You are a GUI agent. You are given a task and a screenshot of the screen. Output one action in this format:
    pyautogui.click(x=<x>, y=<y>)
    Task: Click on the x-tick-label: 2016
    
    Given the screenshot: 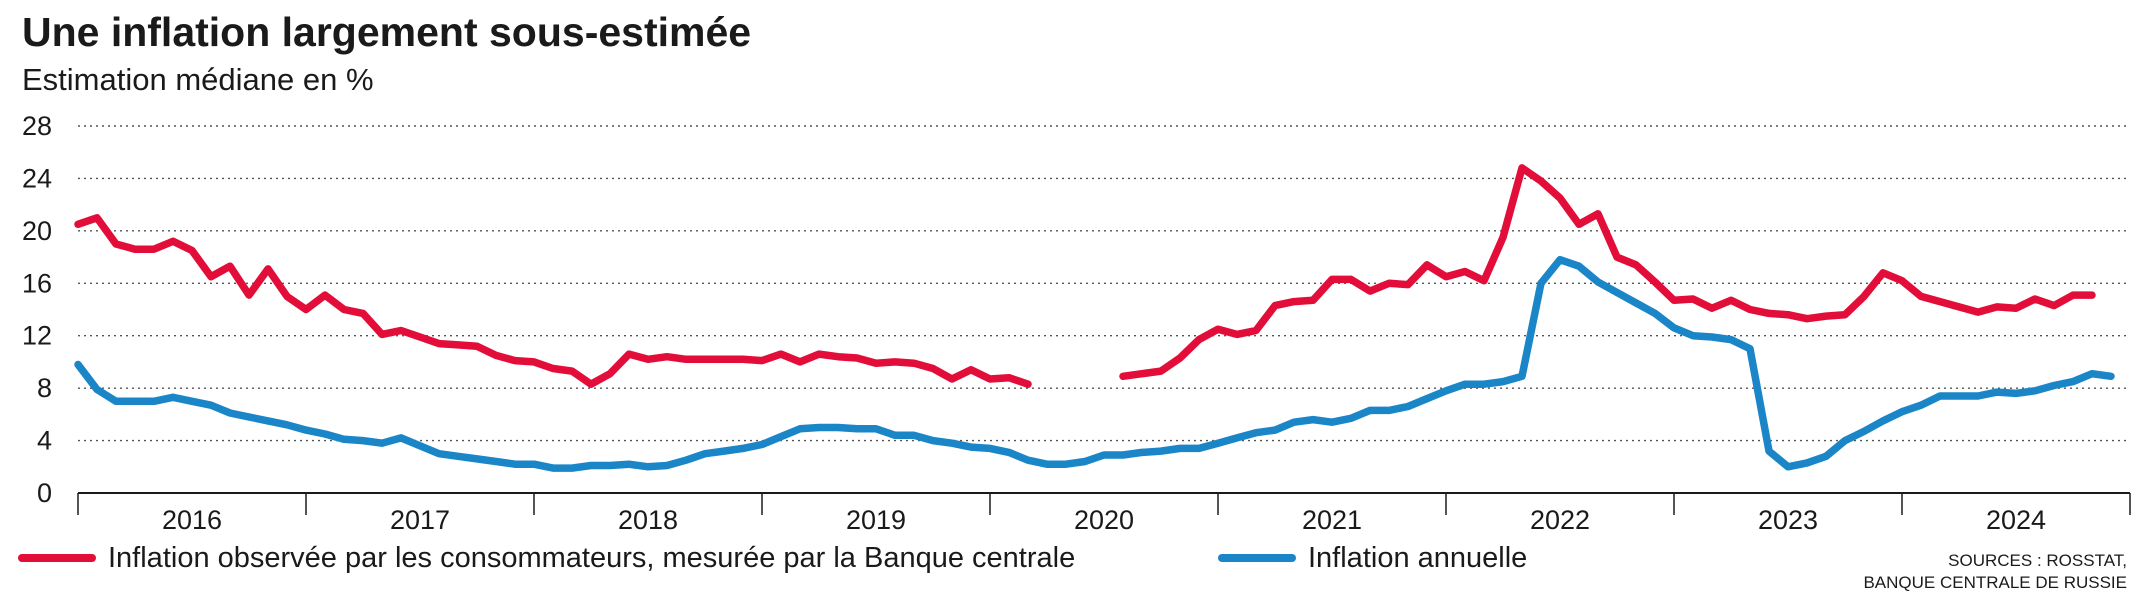 What is the action you would take?
    pyautogui.click(x=192, y=520)
    